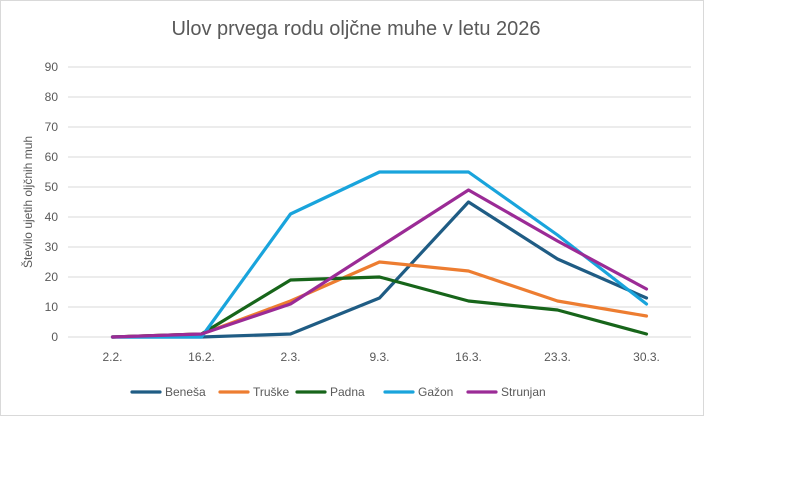  I want to click on legend-item: Gažon, so click(418, 392).